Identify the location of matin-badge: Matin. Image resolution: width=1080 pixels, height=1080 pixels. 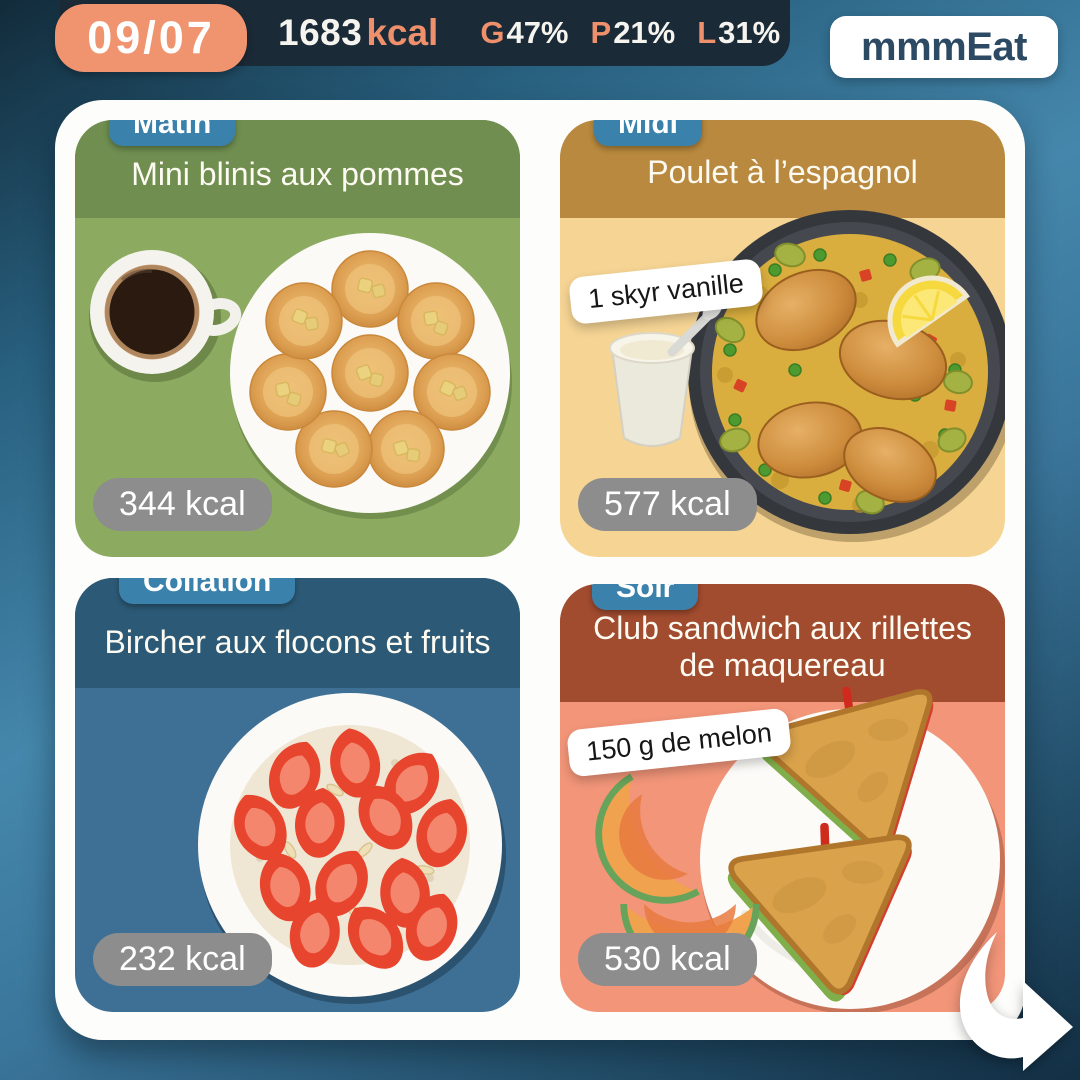
(172, 133).